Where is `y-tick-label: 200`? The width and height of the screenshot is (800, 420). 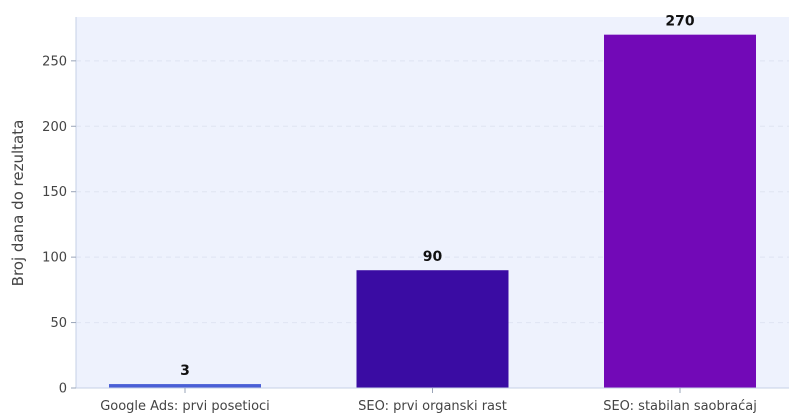
y-tick-label: 200 is located at coordinates (54, 127).